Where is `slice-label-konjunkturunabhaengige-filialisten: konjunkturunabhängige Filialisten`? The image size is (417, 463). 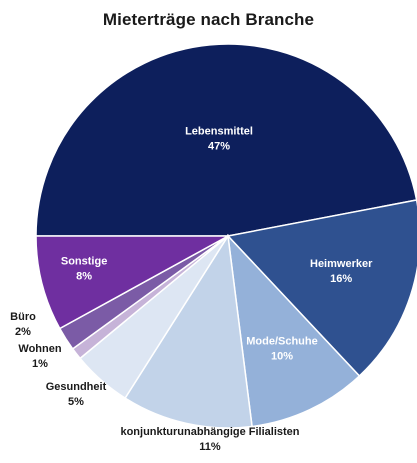 slice-label-konjunkturunabhaengige-filialisten: konjunkturunabhängige Filialisten is located at coordinates (209, 432).